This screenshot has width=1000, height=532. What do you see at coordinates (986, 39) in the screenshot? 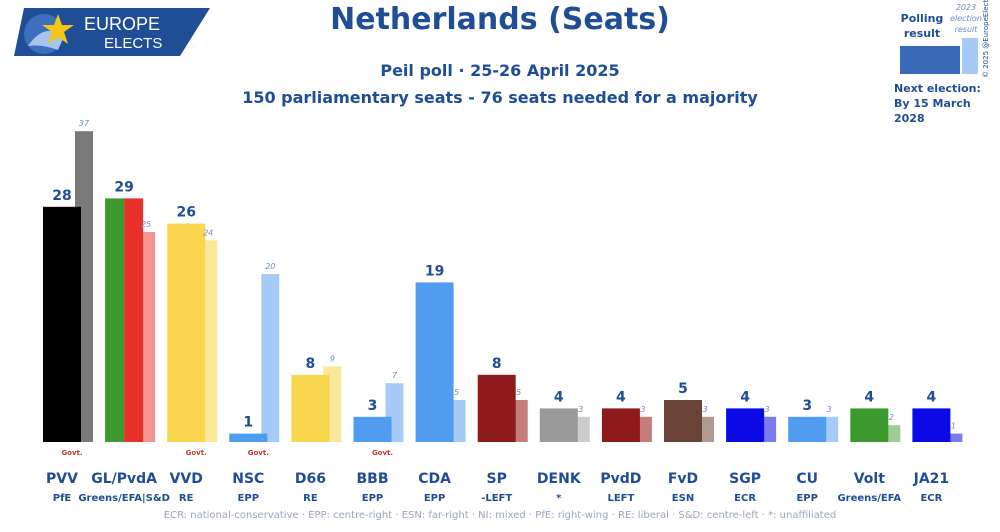
I see `copyright-text: © 2025 @EuropeElects` at bounding box center [986, 39].